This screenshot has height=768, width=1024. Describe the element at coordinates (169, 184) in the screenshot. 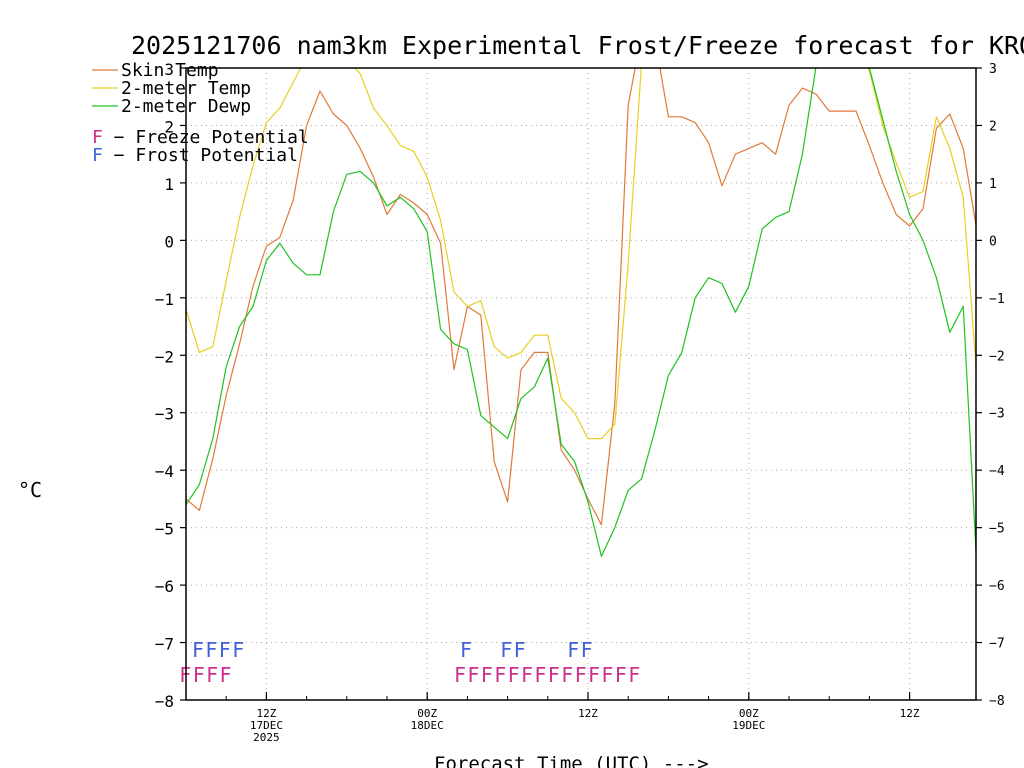

I see `y-tick-label: 1` at that location.